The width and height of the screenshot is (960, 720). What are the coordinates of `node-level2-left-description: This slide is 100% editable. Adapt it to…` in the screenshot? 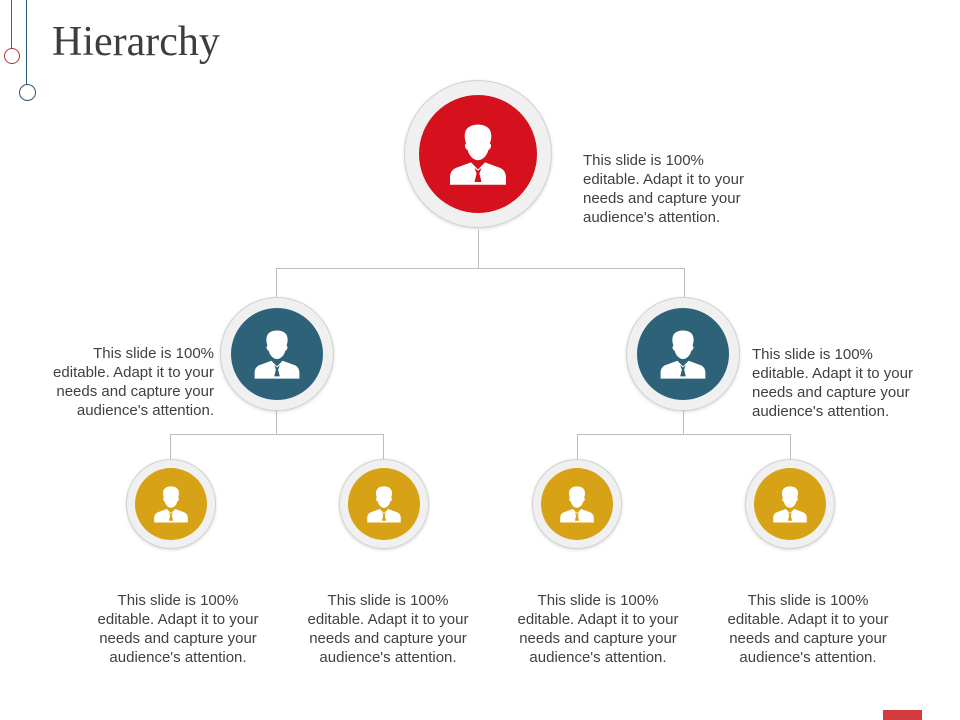 It's located at (133, 382).